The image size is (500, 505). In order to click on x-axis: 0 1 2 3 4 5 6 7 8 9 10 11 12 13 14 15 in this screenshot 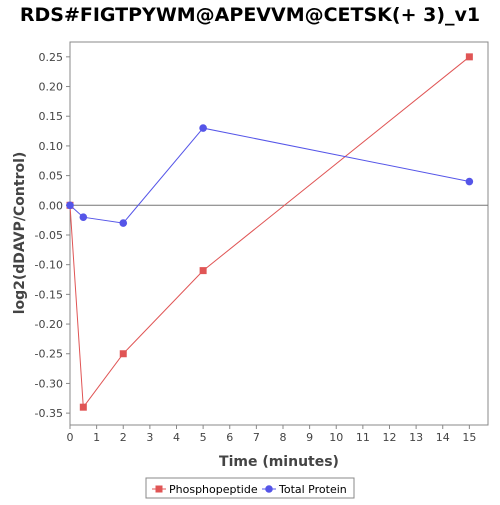, I will do `click(271, 434)`.